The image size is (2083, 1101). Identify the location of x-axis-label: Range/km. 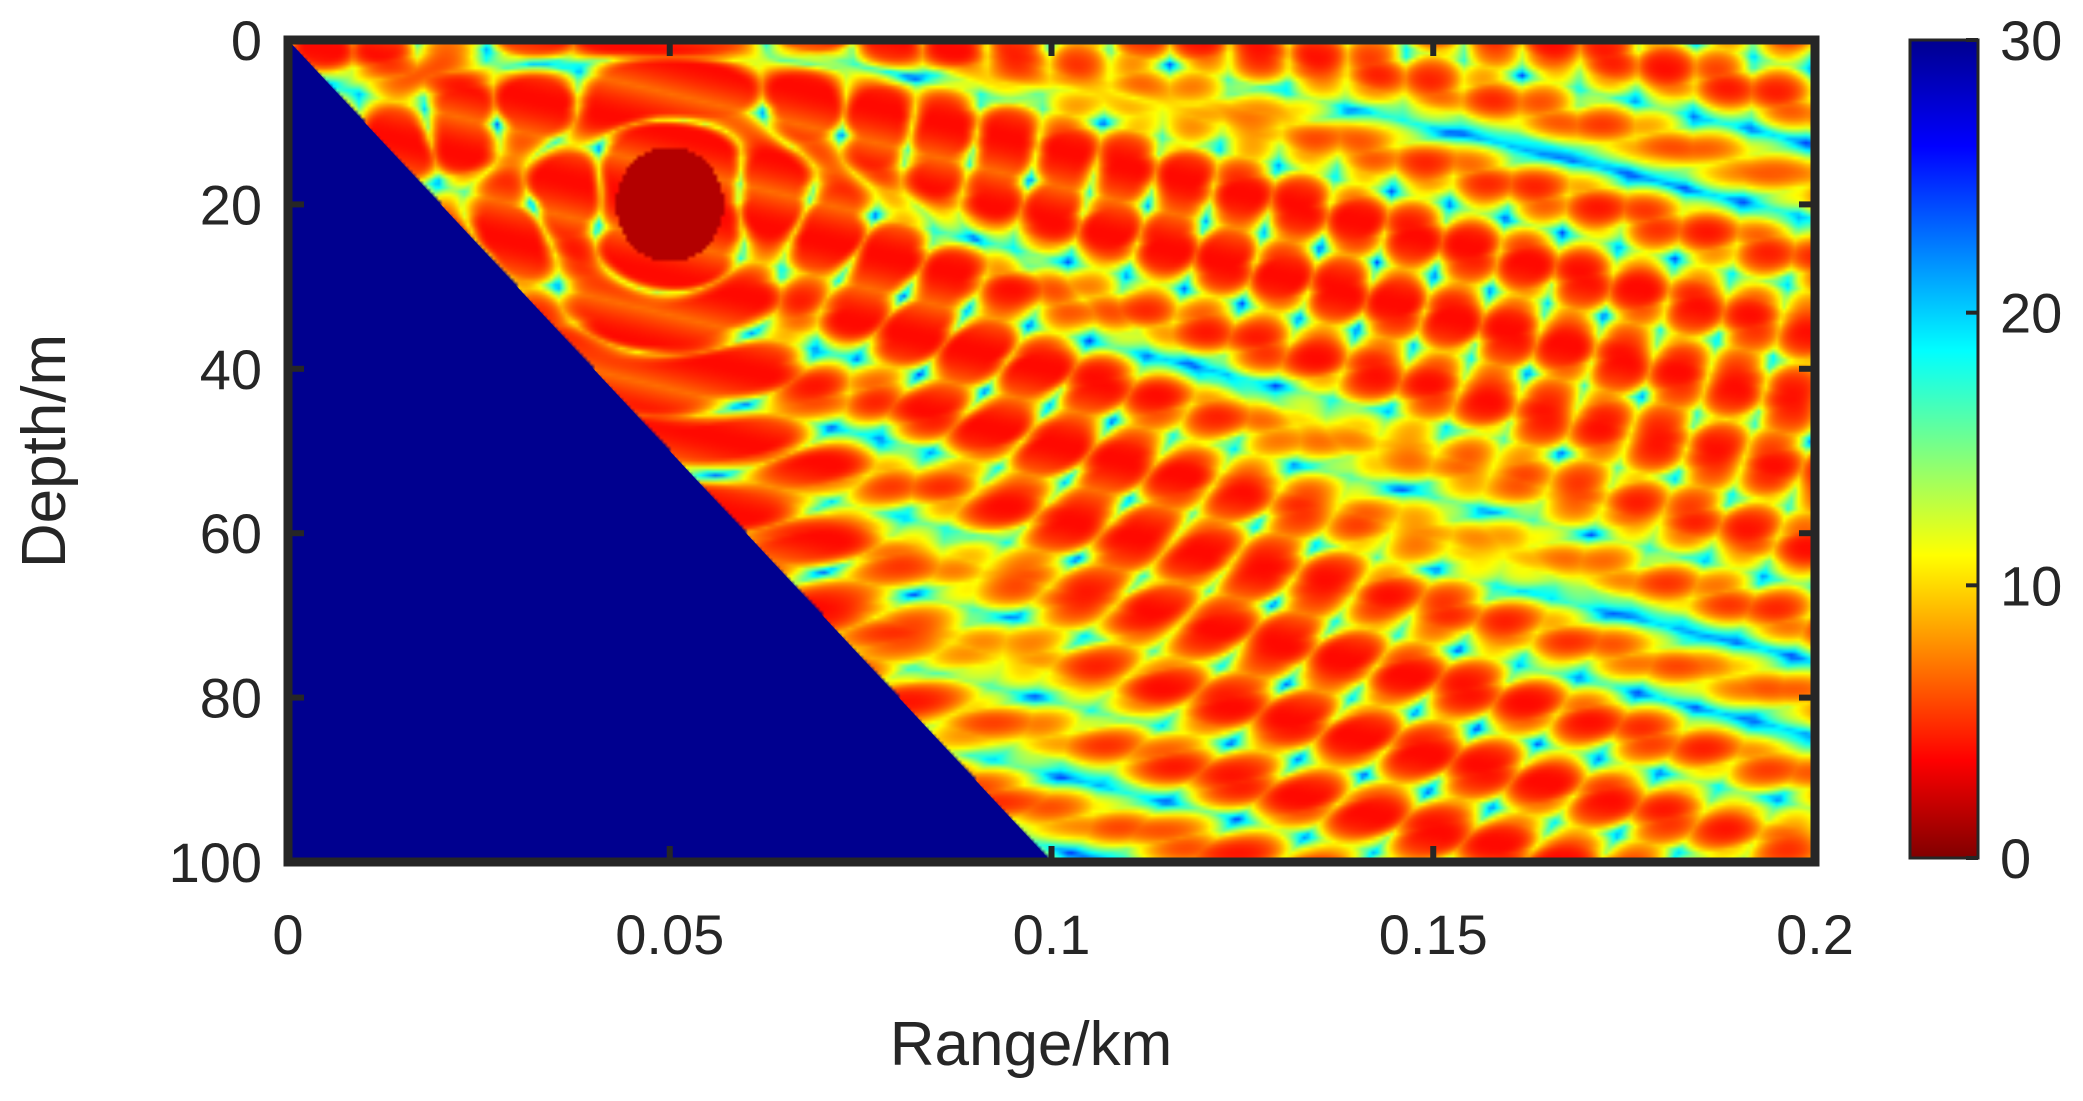
(1031, 1044).